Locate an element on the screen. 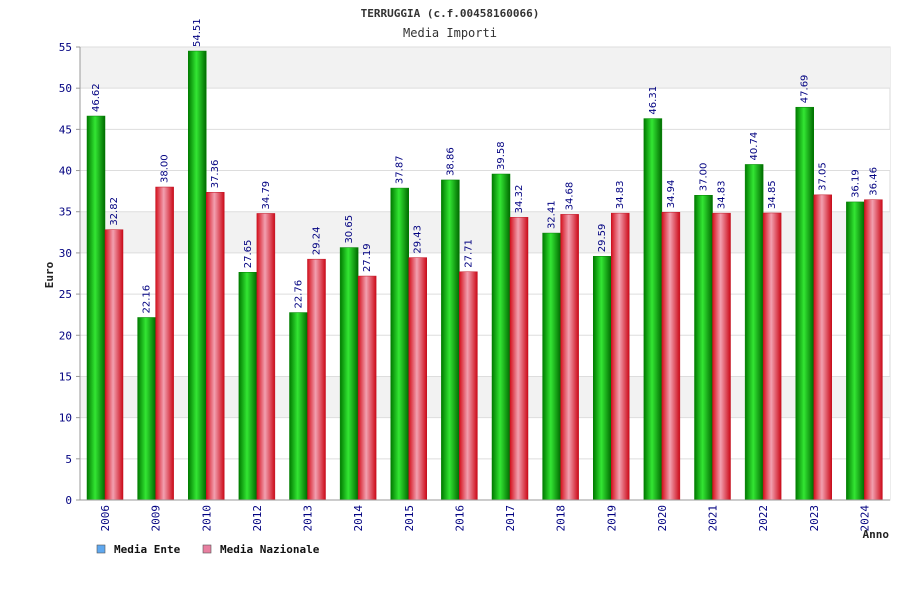 Image resolution: width=900 pixels, height=600 pixels. value-label-media-nazionale: 27.19 is located at coordinates (367, 257).